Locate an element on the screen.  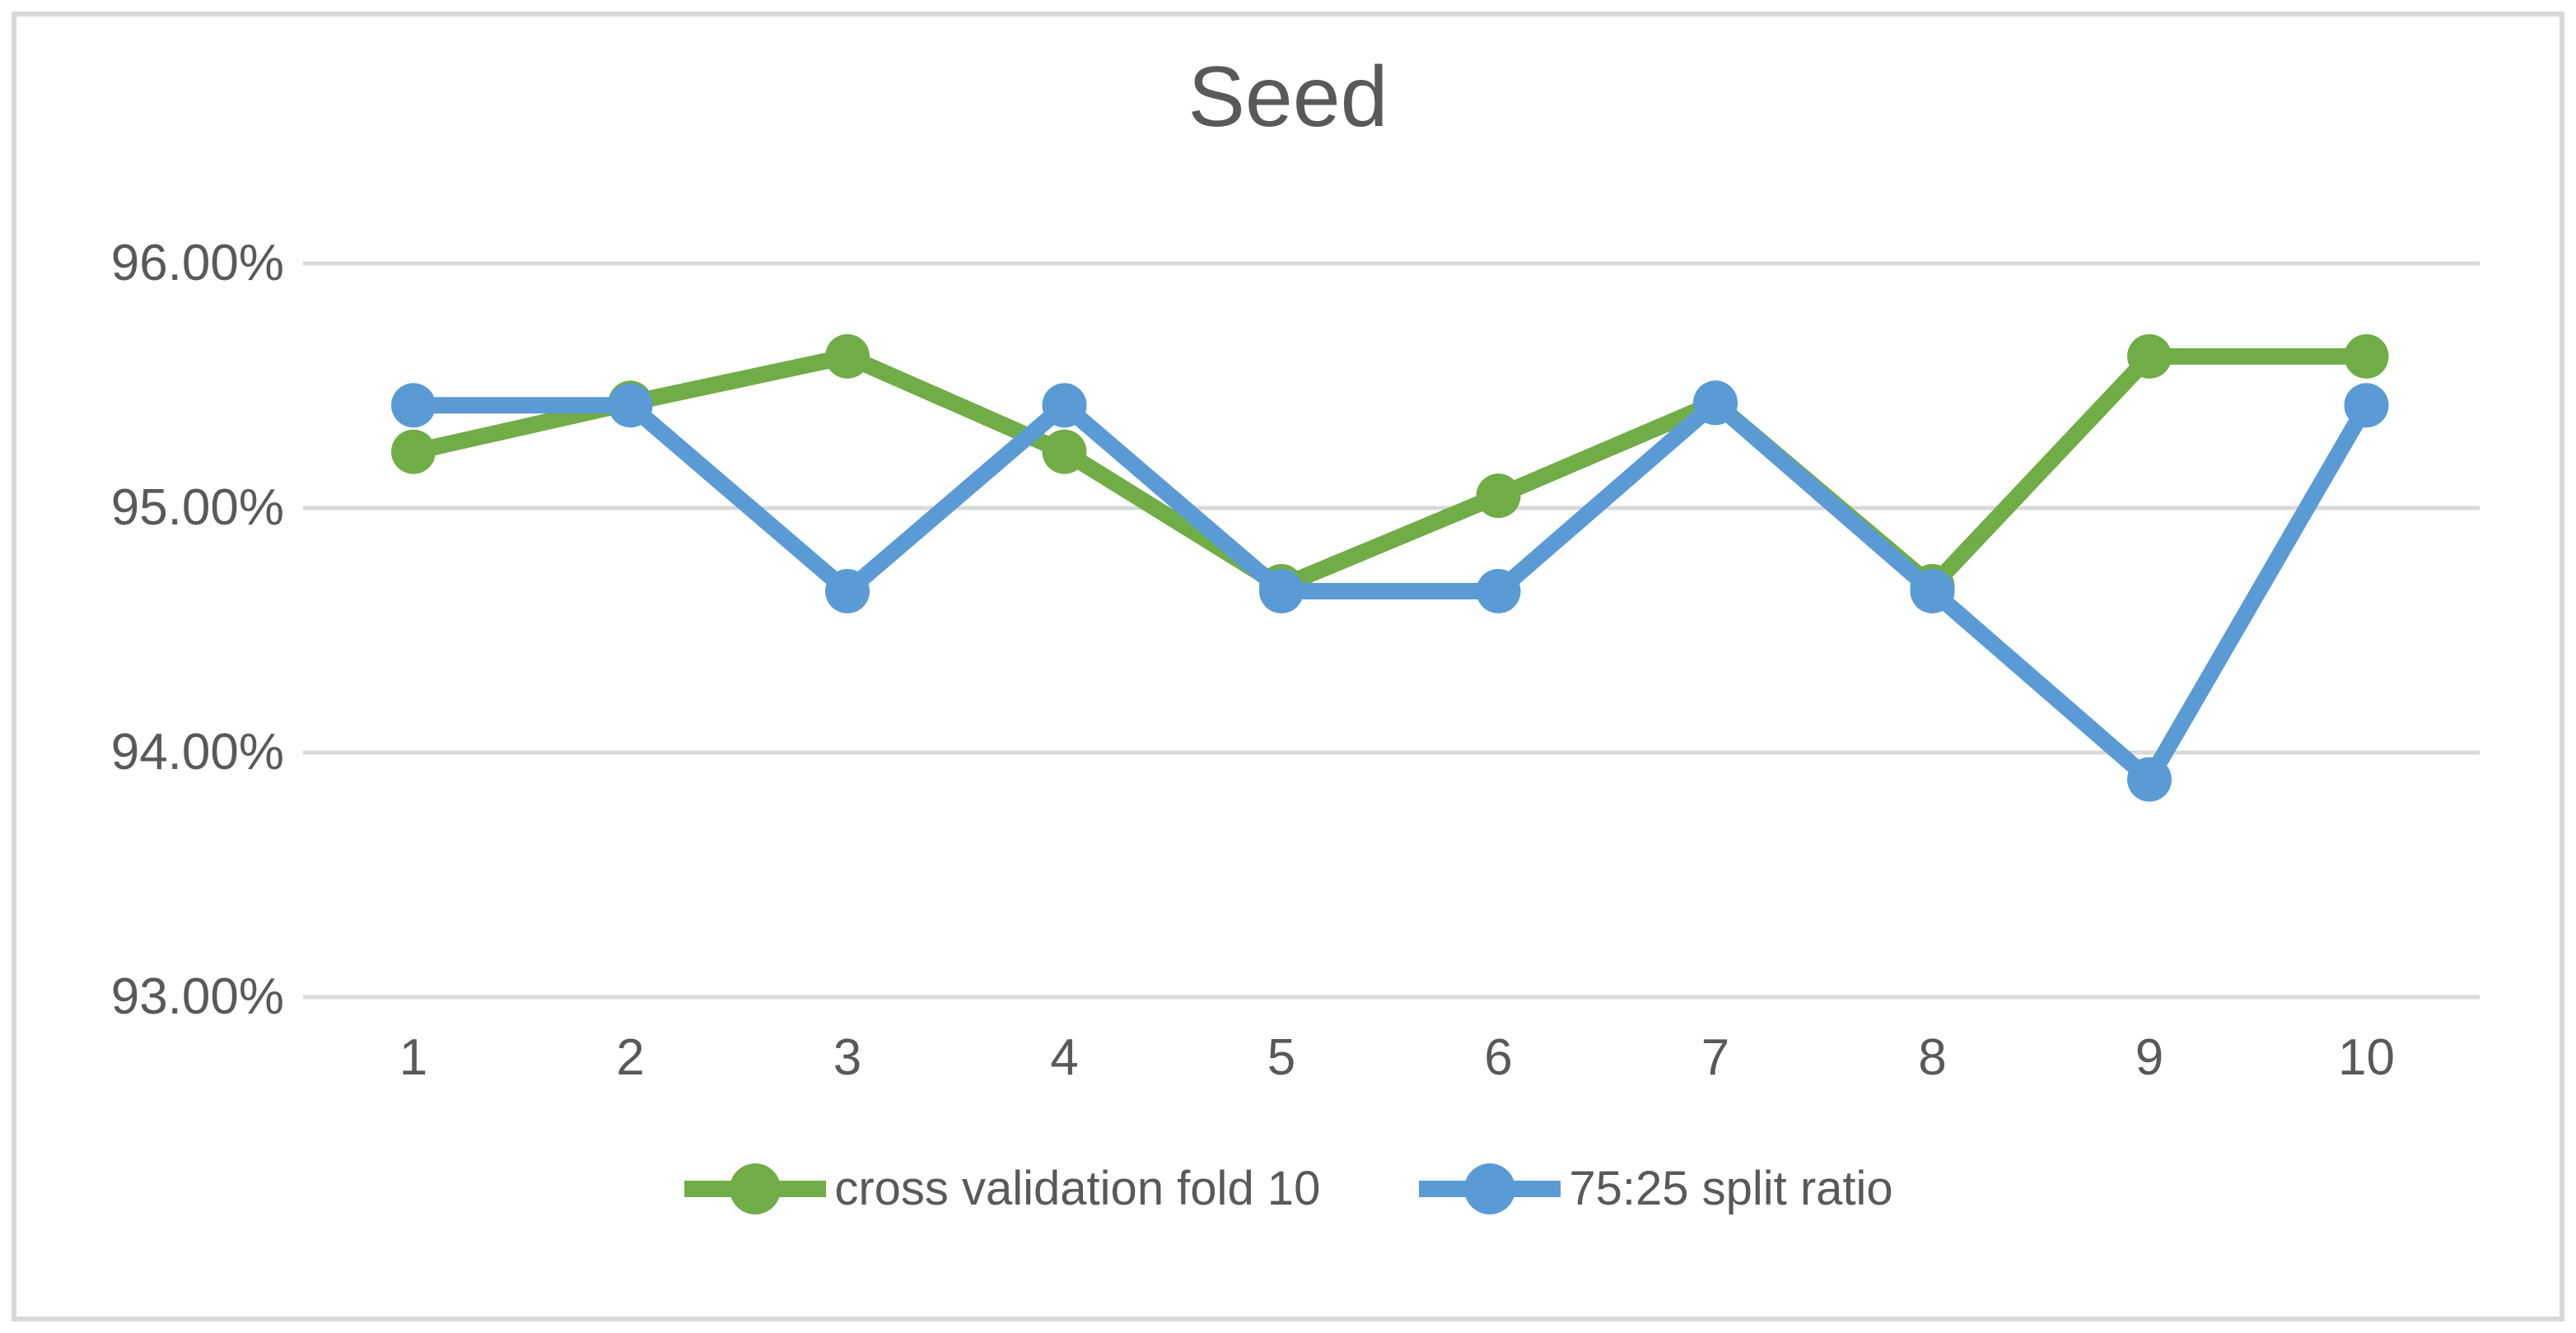
legend-item-label: cross validation fold 10 is located at coordinates (1077, 1189).